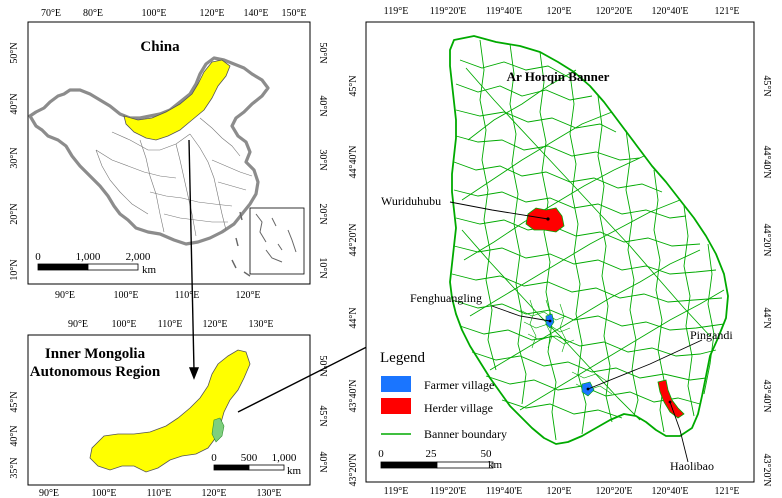 This screenshot has height=498, width=782. What do you see at coordinates (174, 177) in the screenshot?
I see `china-province-lines` at bounding box center [174, 177].